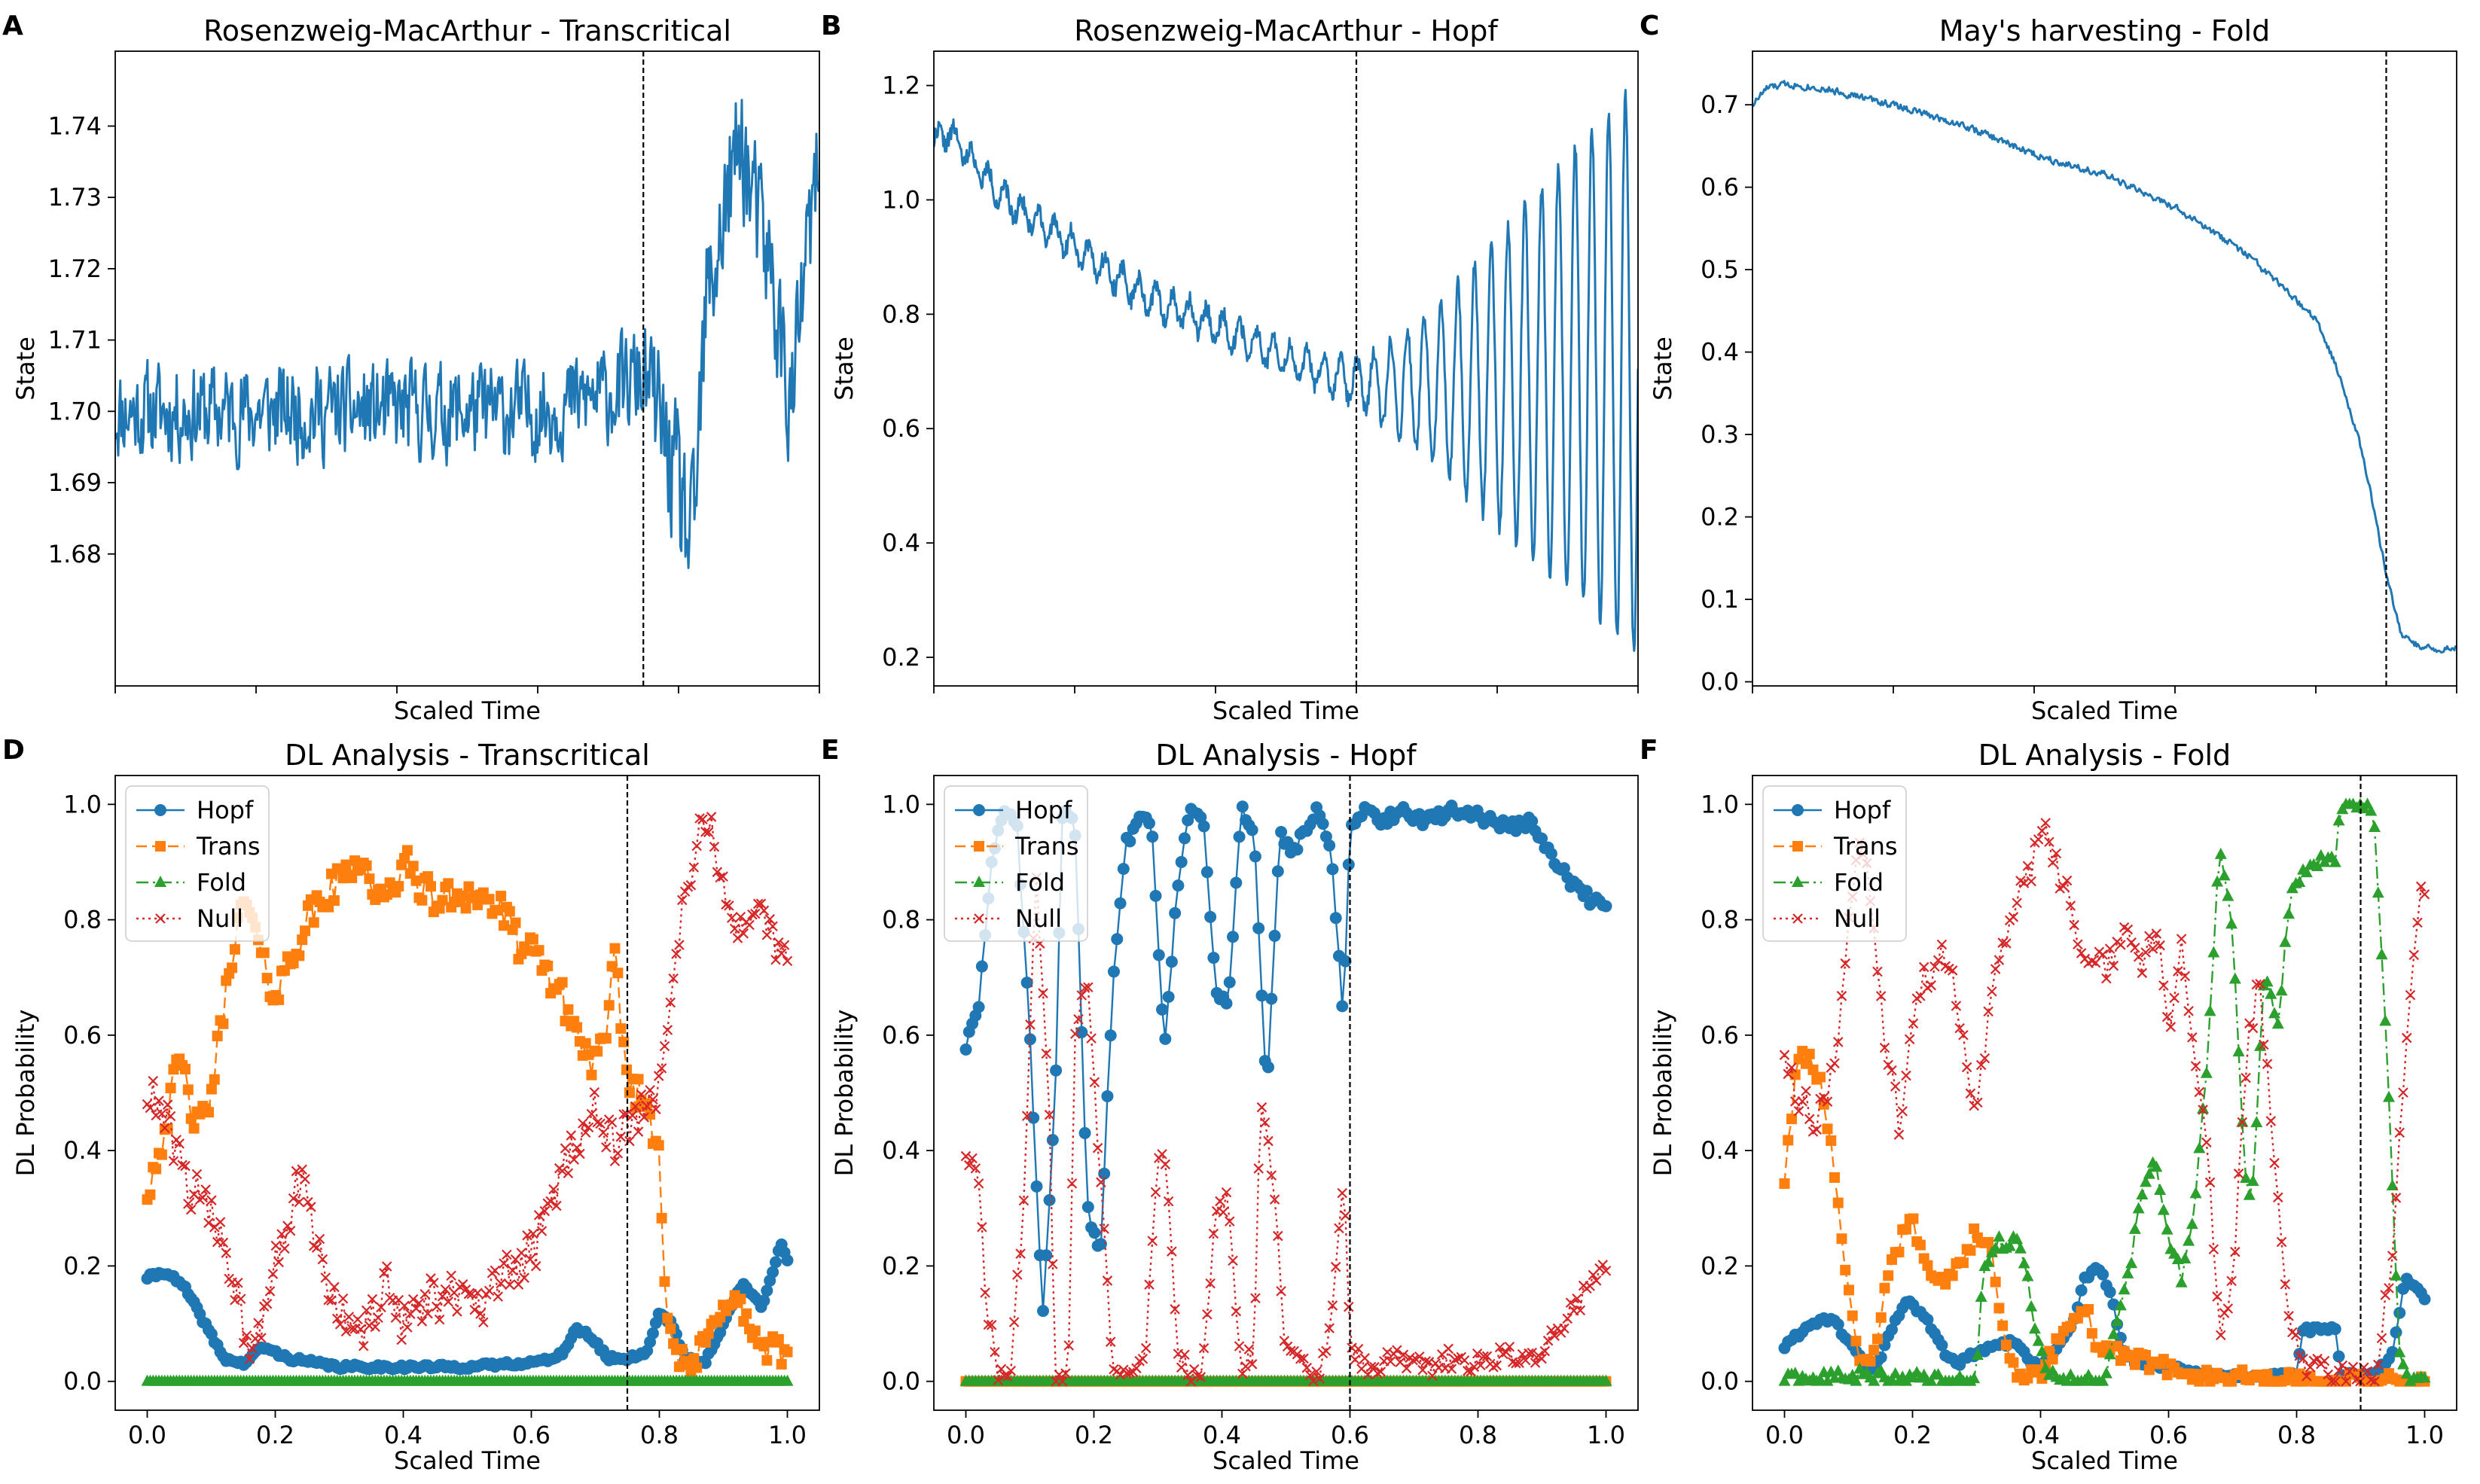 The height and width of the screenshot is (1484, 2480). Describe the element at coordinates (222, 882) in the screenshot. I see `legend-label-fold: Fold` at that location.